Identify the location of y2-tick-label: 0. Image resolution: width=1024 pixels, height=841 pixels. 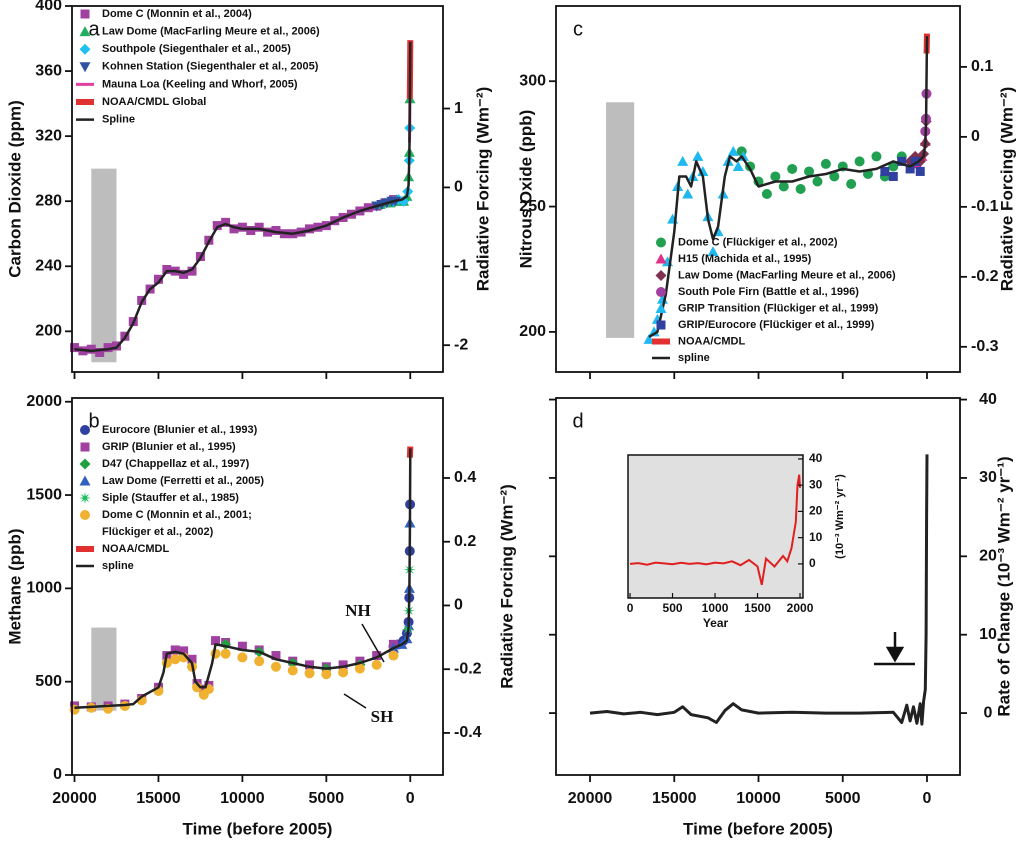
(458, 605).